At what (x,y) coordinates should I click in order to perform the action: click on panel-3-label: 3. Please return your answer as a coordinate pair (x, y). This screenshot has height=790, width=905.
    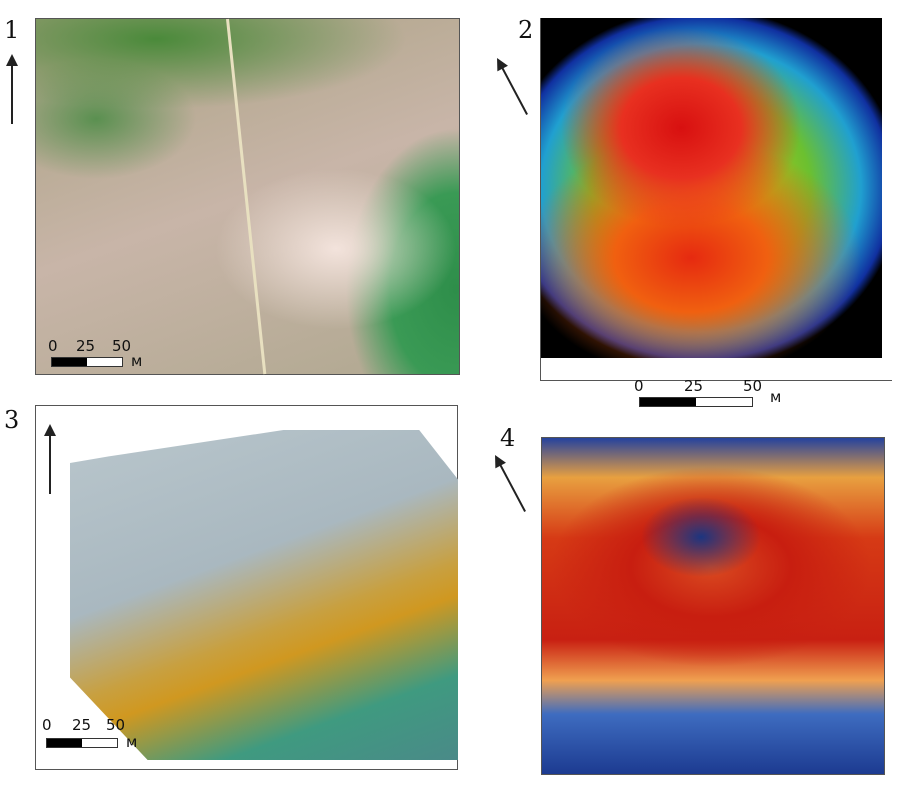
    Looking at the image, I should click on (12, 420).